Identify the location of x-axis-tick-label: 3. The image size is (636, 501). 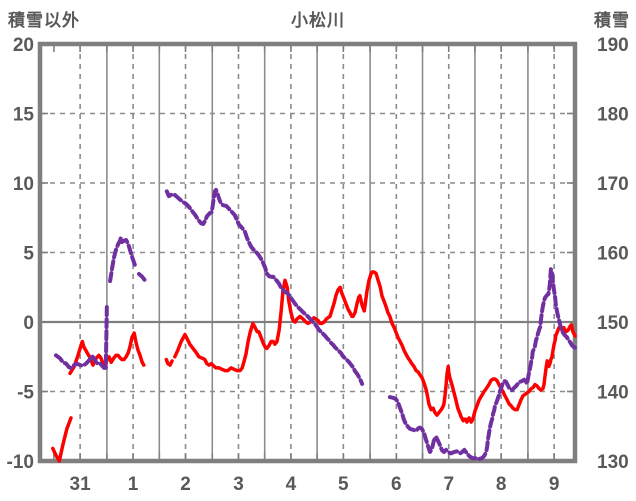
(238, 484).